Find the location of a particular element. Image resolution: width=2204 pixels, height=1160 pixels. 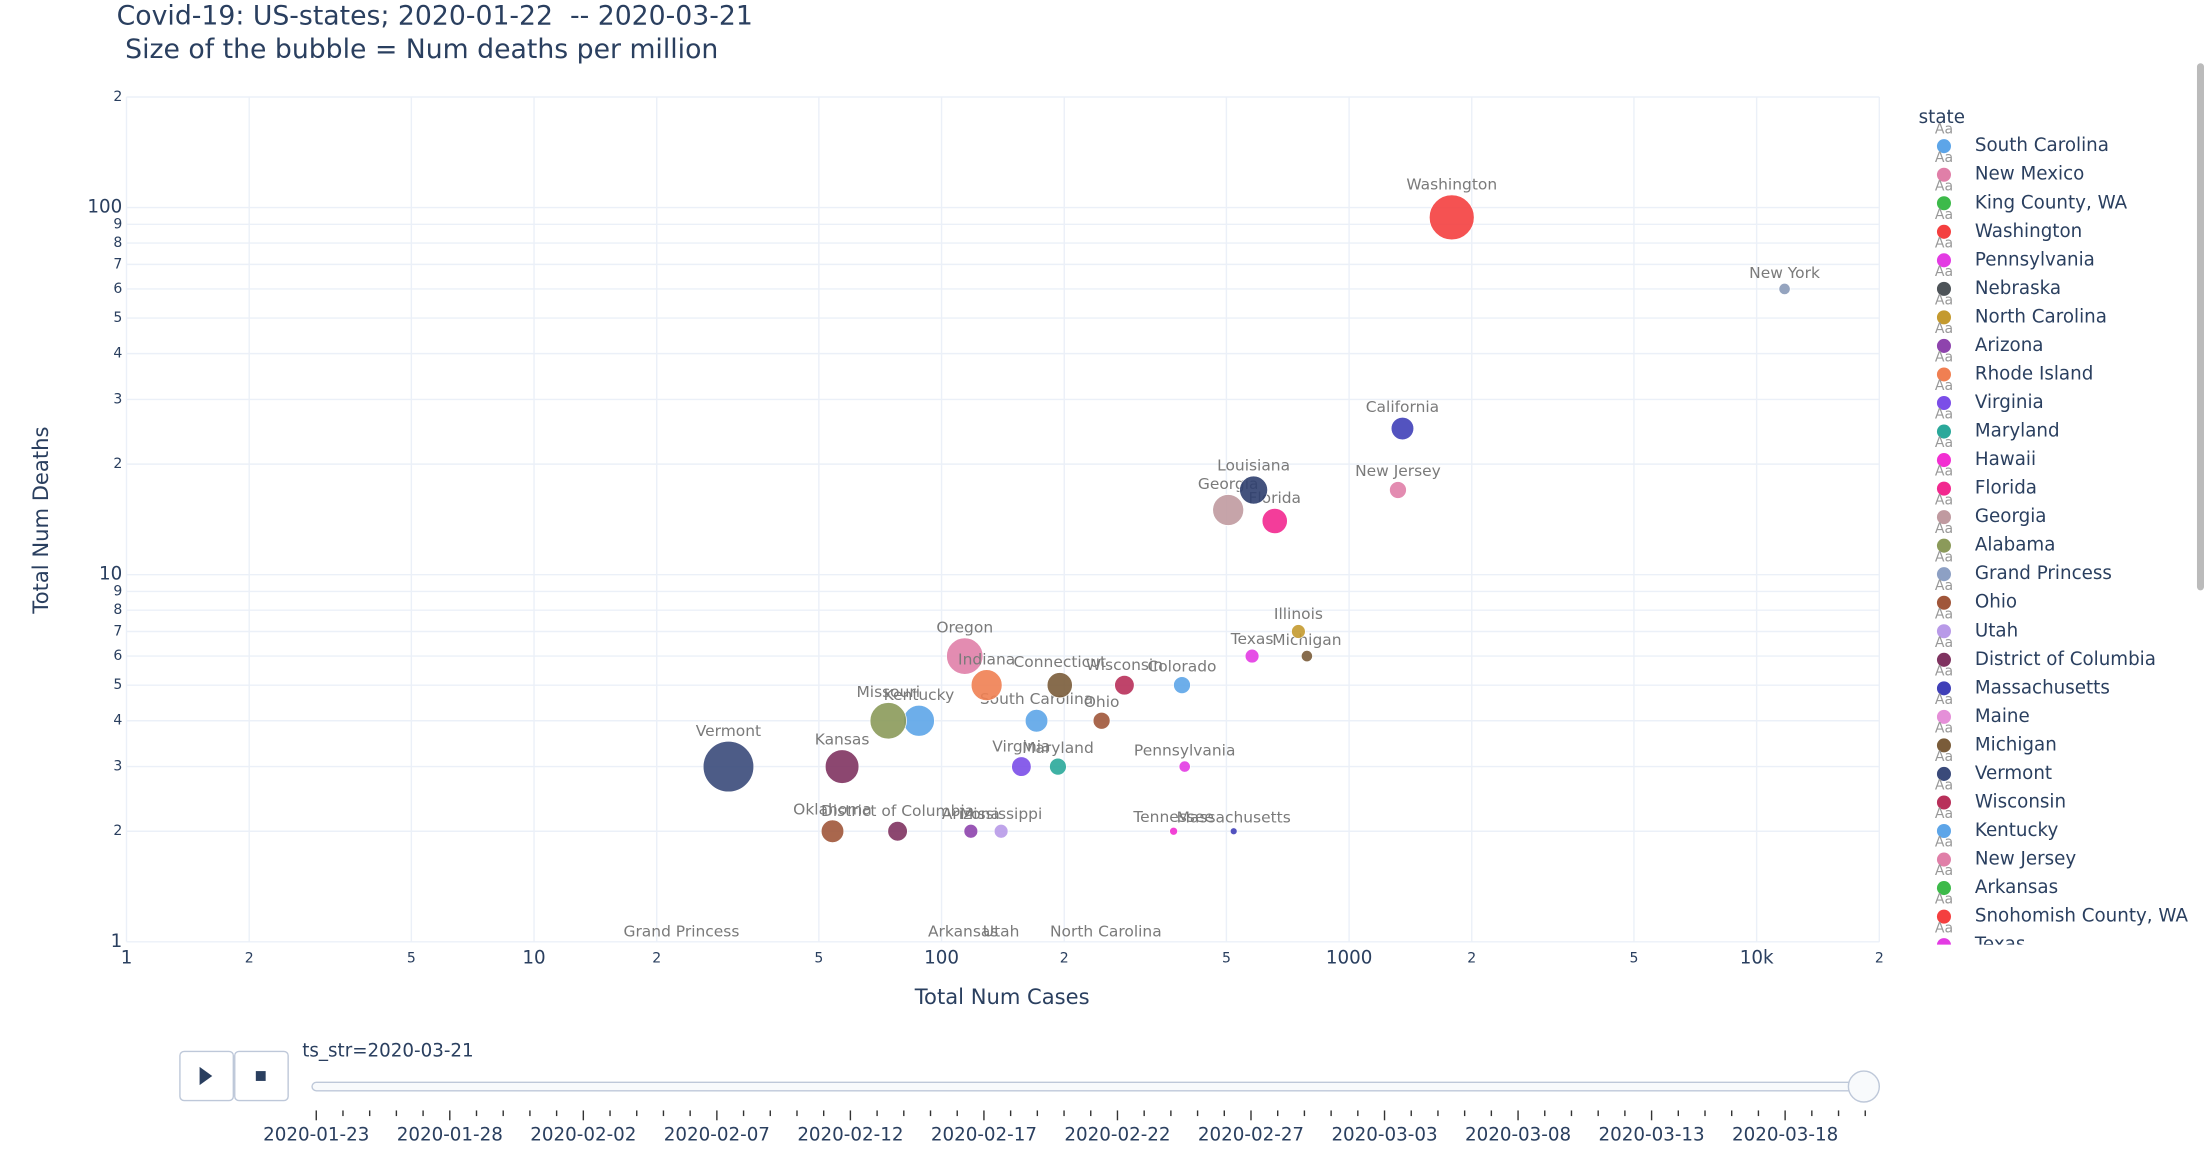

legend-label: Alabama is located at coordinates (2015, 545).